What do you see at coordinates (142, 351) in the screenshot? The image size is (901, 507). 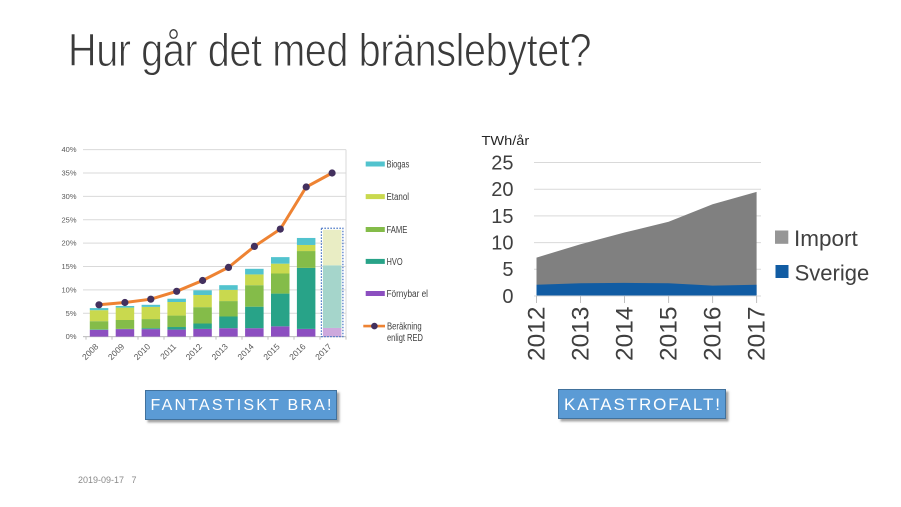 I see `svg-text: 2010` at bounding box center [142, 351].